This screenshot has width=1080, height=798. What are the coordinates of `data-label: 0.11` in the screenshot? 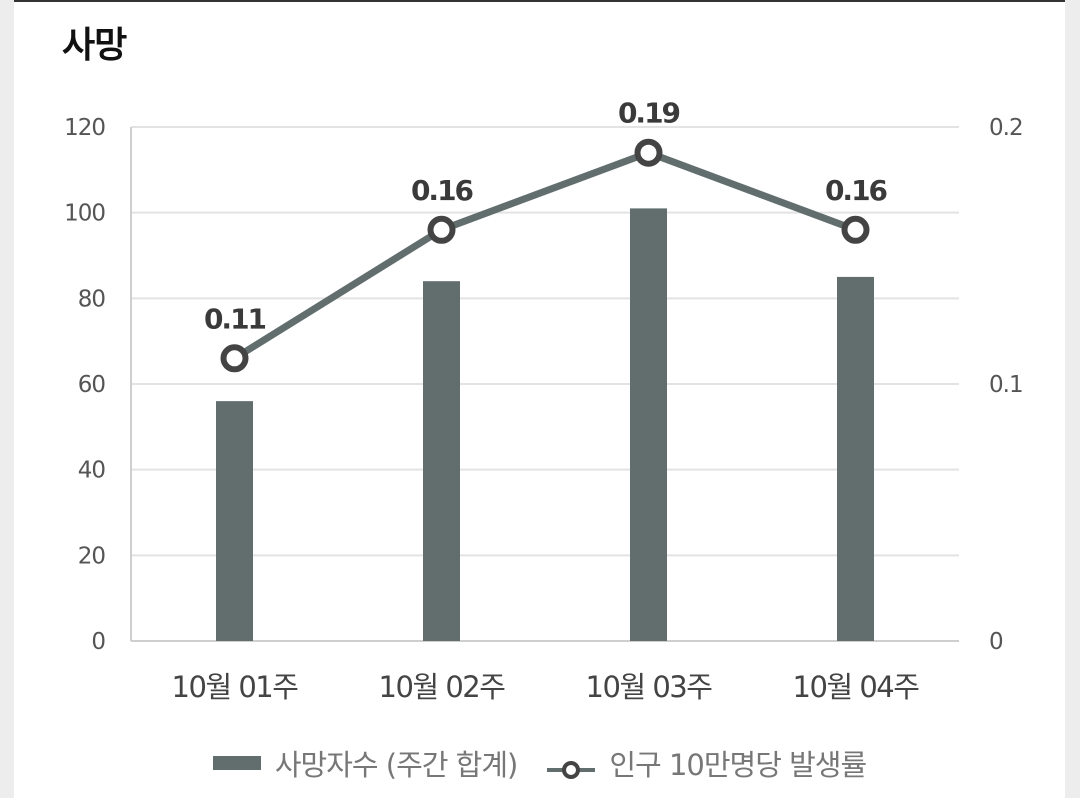 It's located at (235, 318).